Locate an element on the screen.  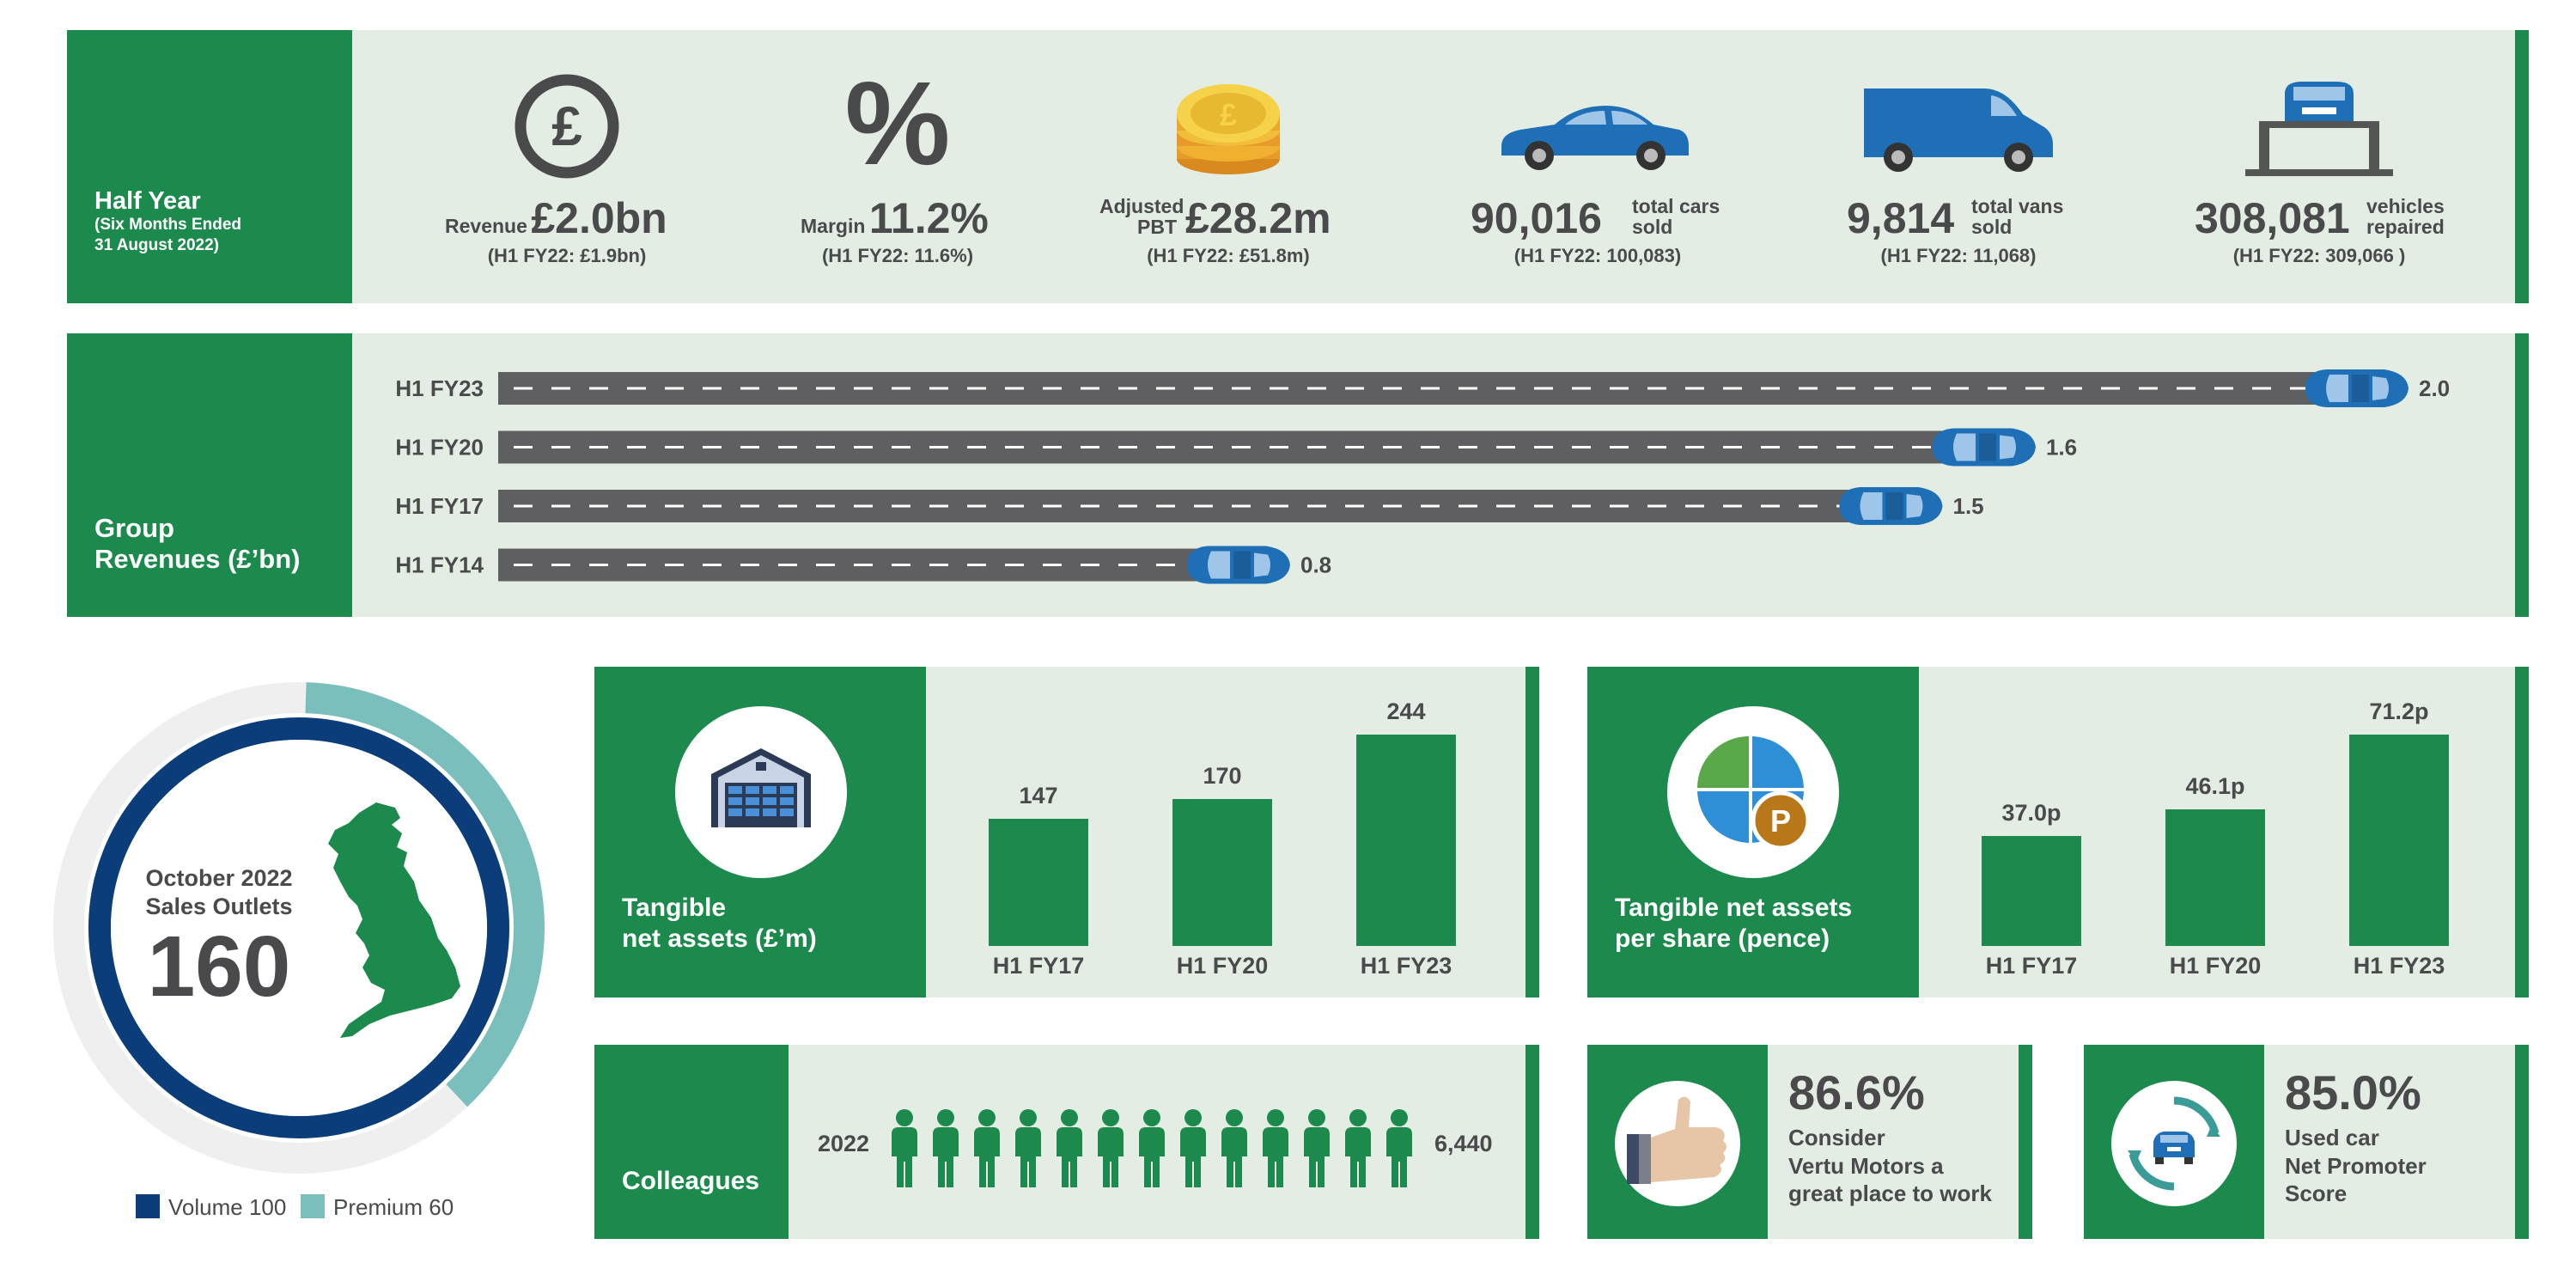
cars-suffix-2: sold is located at coordinates (1652, 227).